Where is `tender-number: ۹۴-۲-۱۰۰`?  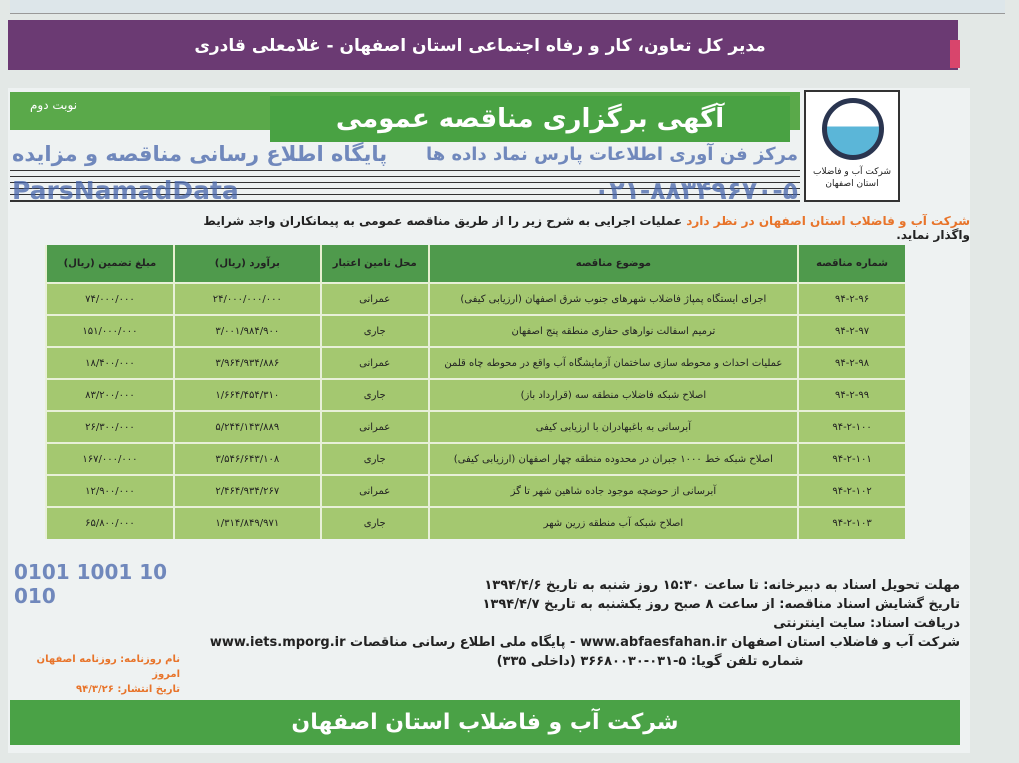
tender-number: ۹۴-۲-۱۰۰ is located at coordinates (851, 426).